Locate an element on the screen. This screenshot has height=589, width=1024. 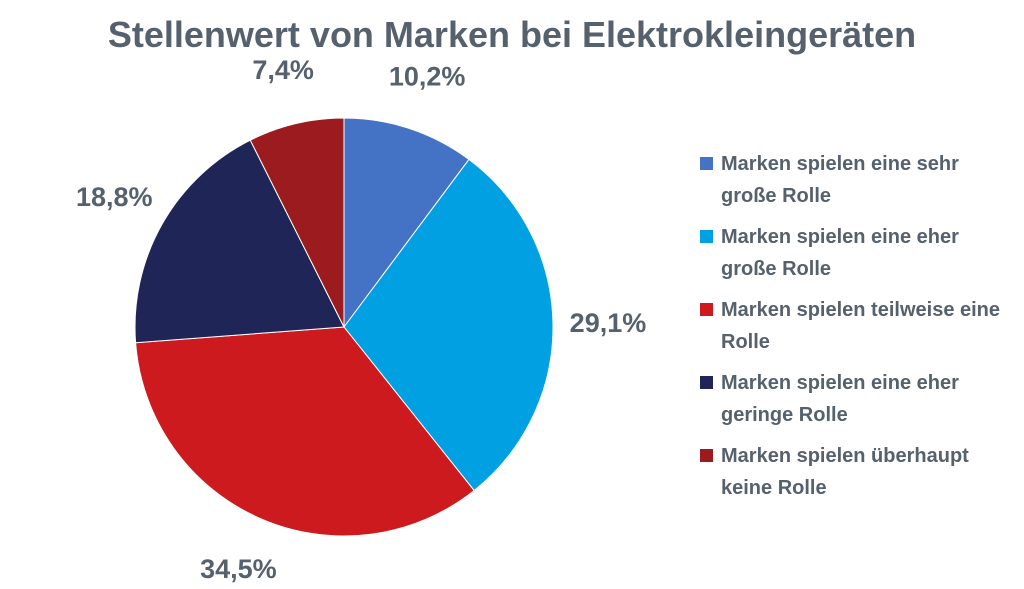
legend-item-2: Marken spielen eine eher große Rolle is located at coordinates (855, 257).